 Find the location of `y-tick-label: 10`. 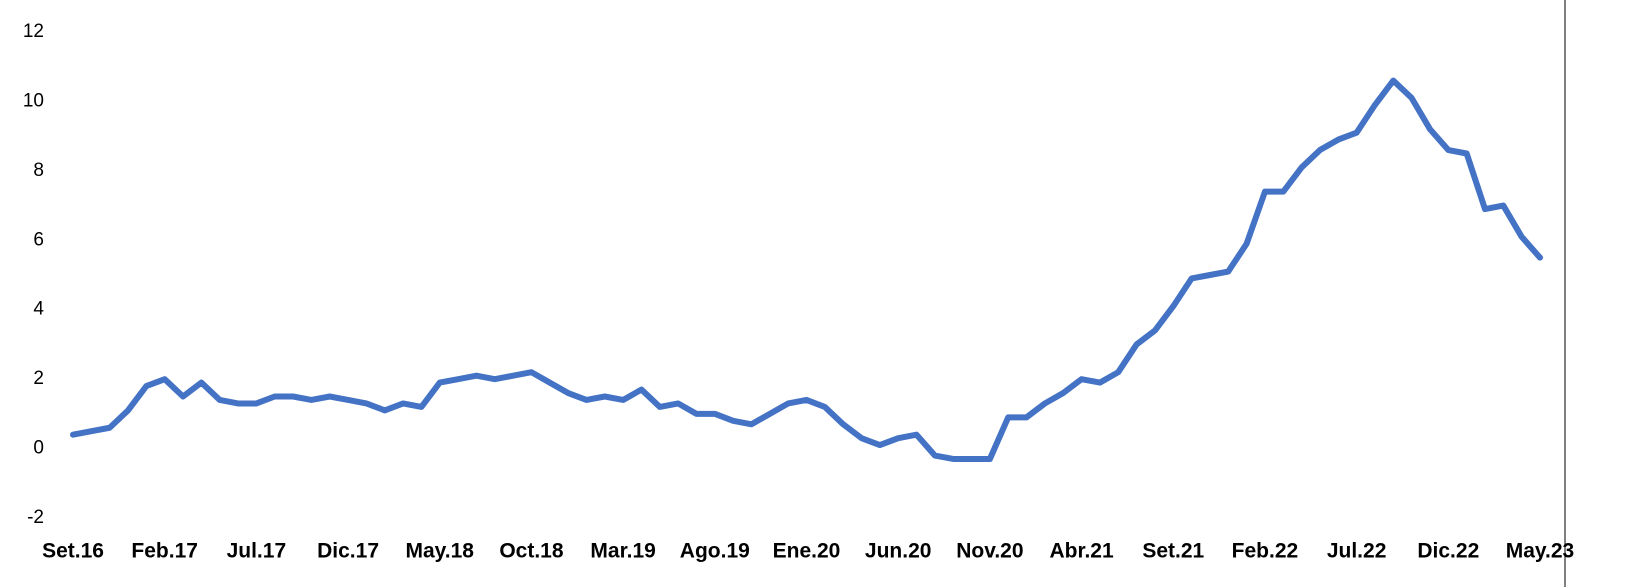

y-tick-label: 10 is located at coordinates (33, 100).